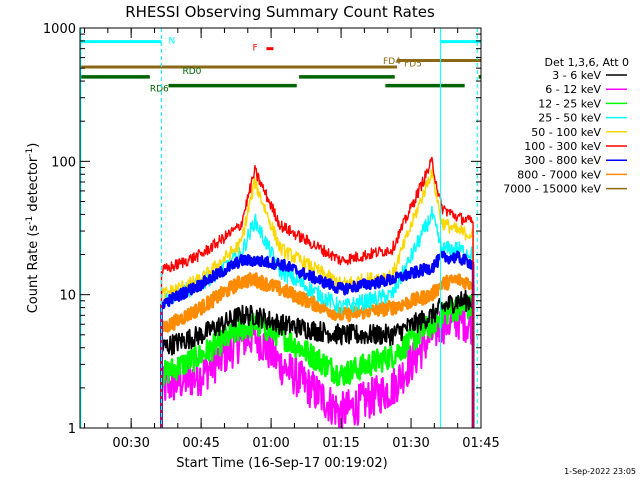  Describe the element at coordinates (569, 103) in the screenshot. I see `legend-label: 12 - 25 keV` at that location.